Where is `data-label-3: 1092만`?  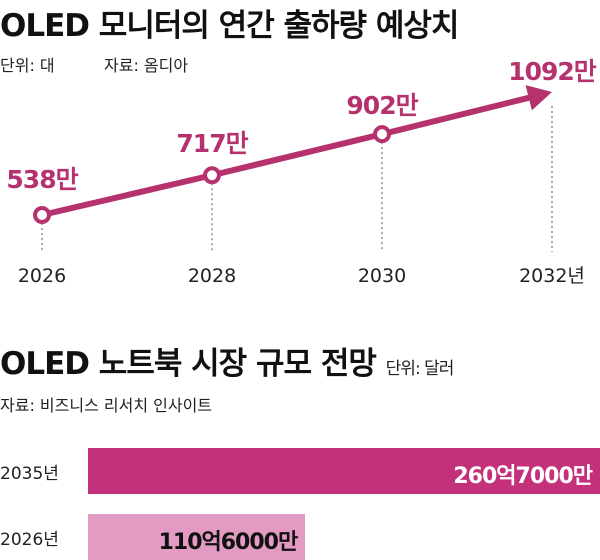
data-label-3: 1092만 is located at coordinates (552, 71).